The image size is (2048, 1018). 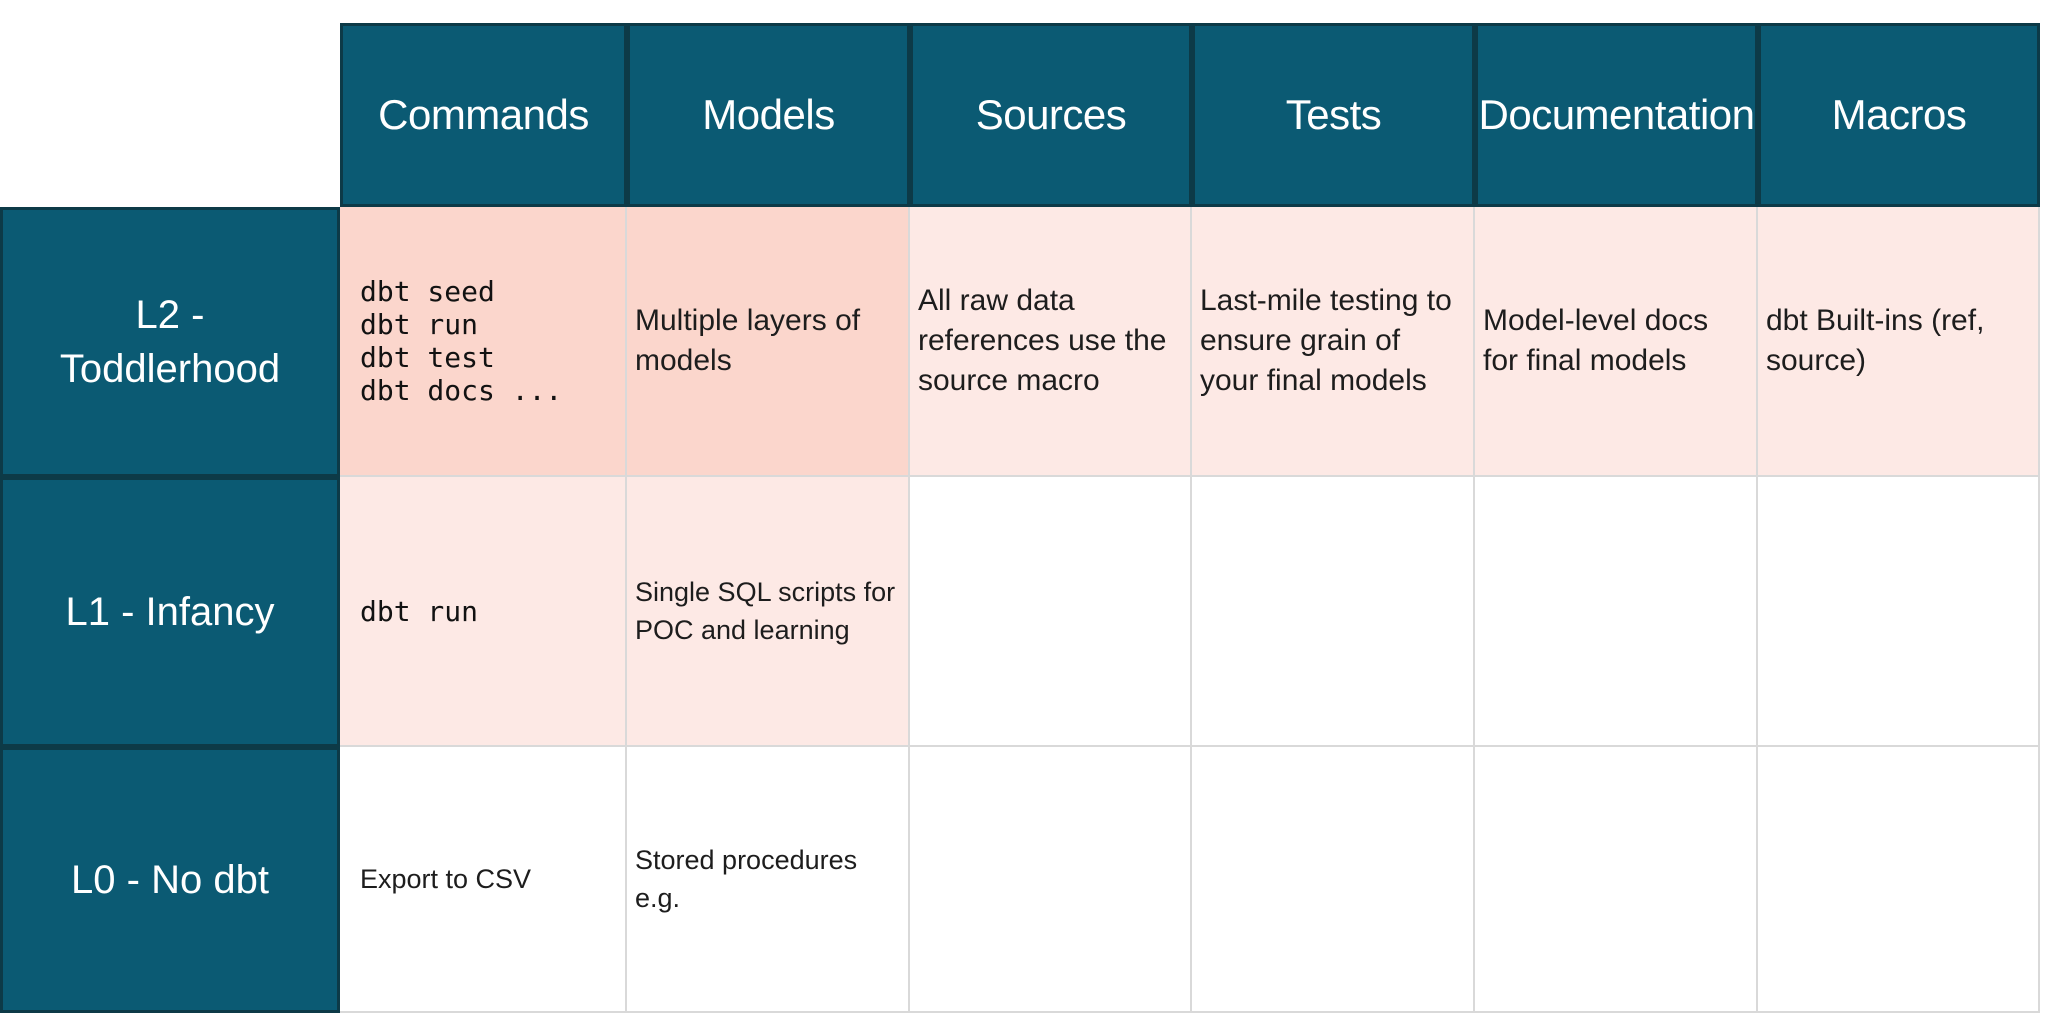 I want to click on cell-l0-tests, so click(x=1333, y=880).